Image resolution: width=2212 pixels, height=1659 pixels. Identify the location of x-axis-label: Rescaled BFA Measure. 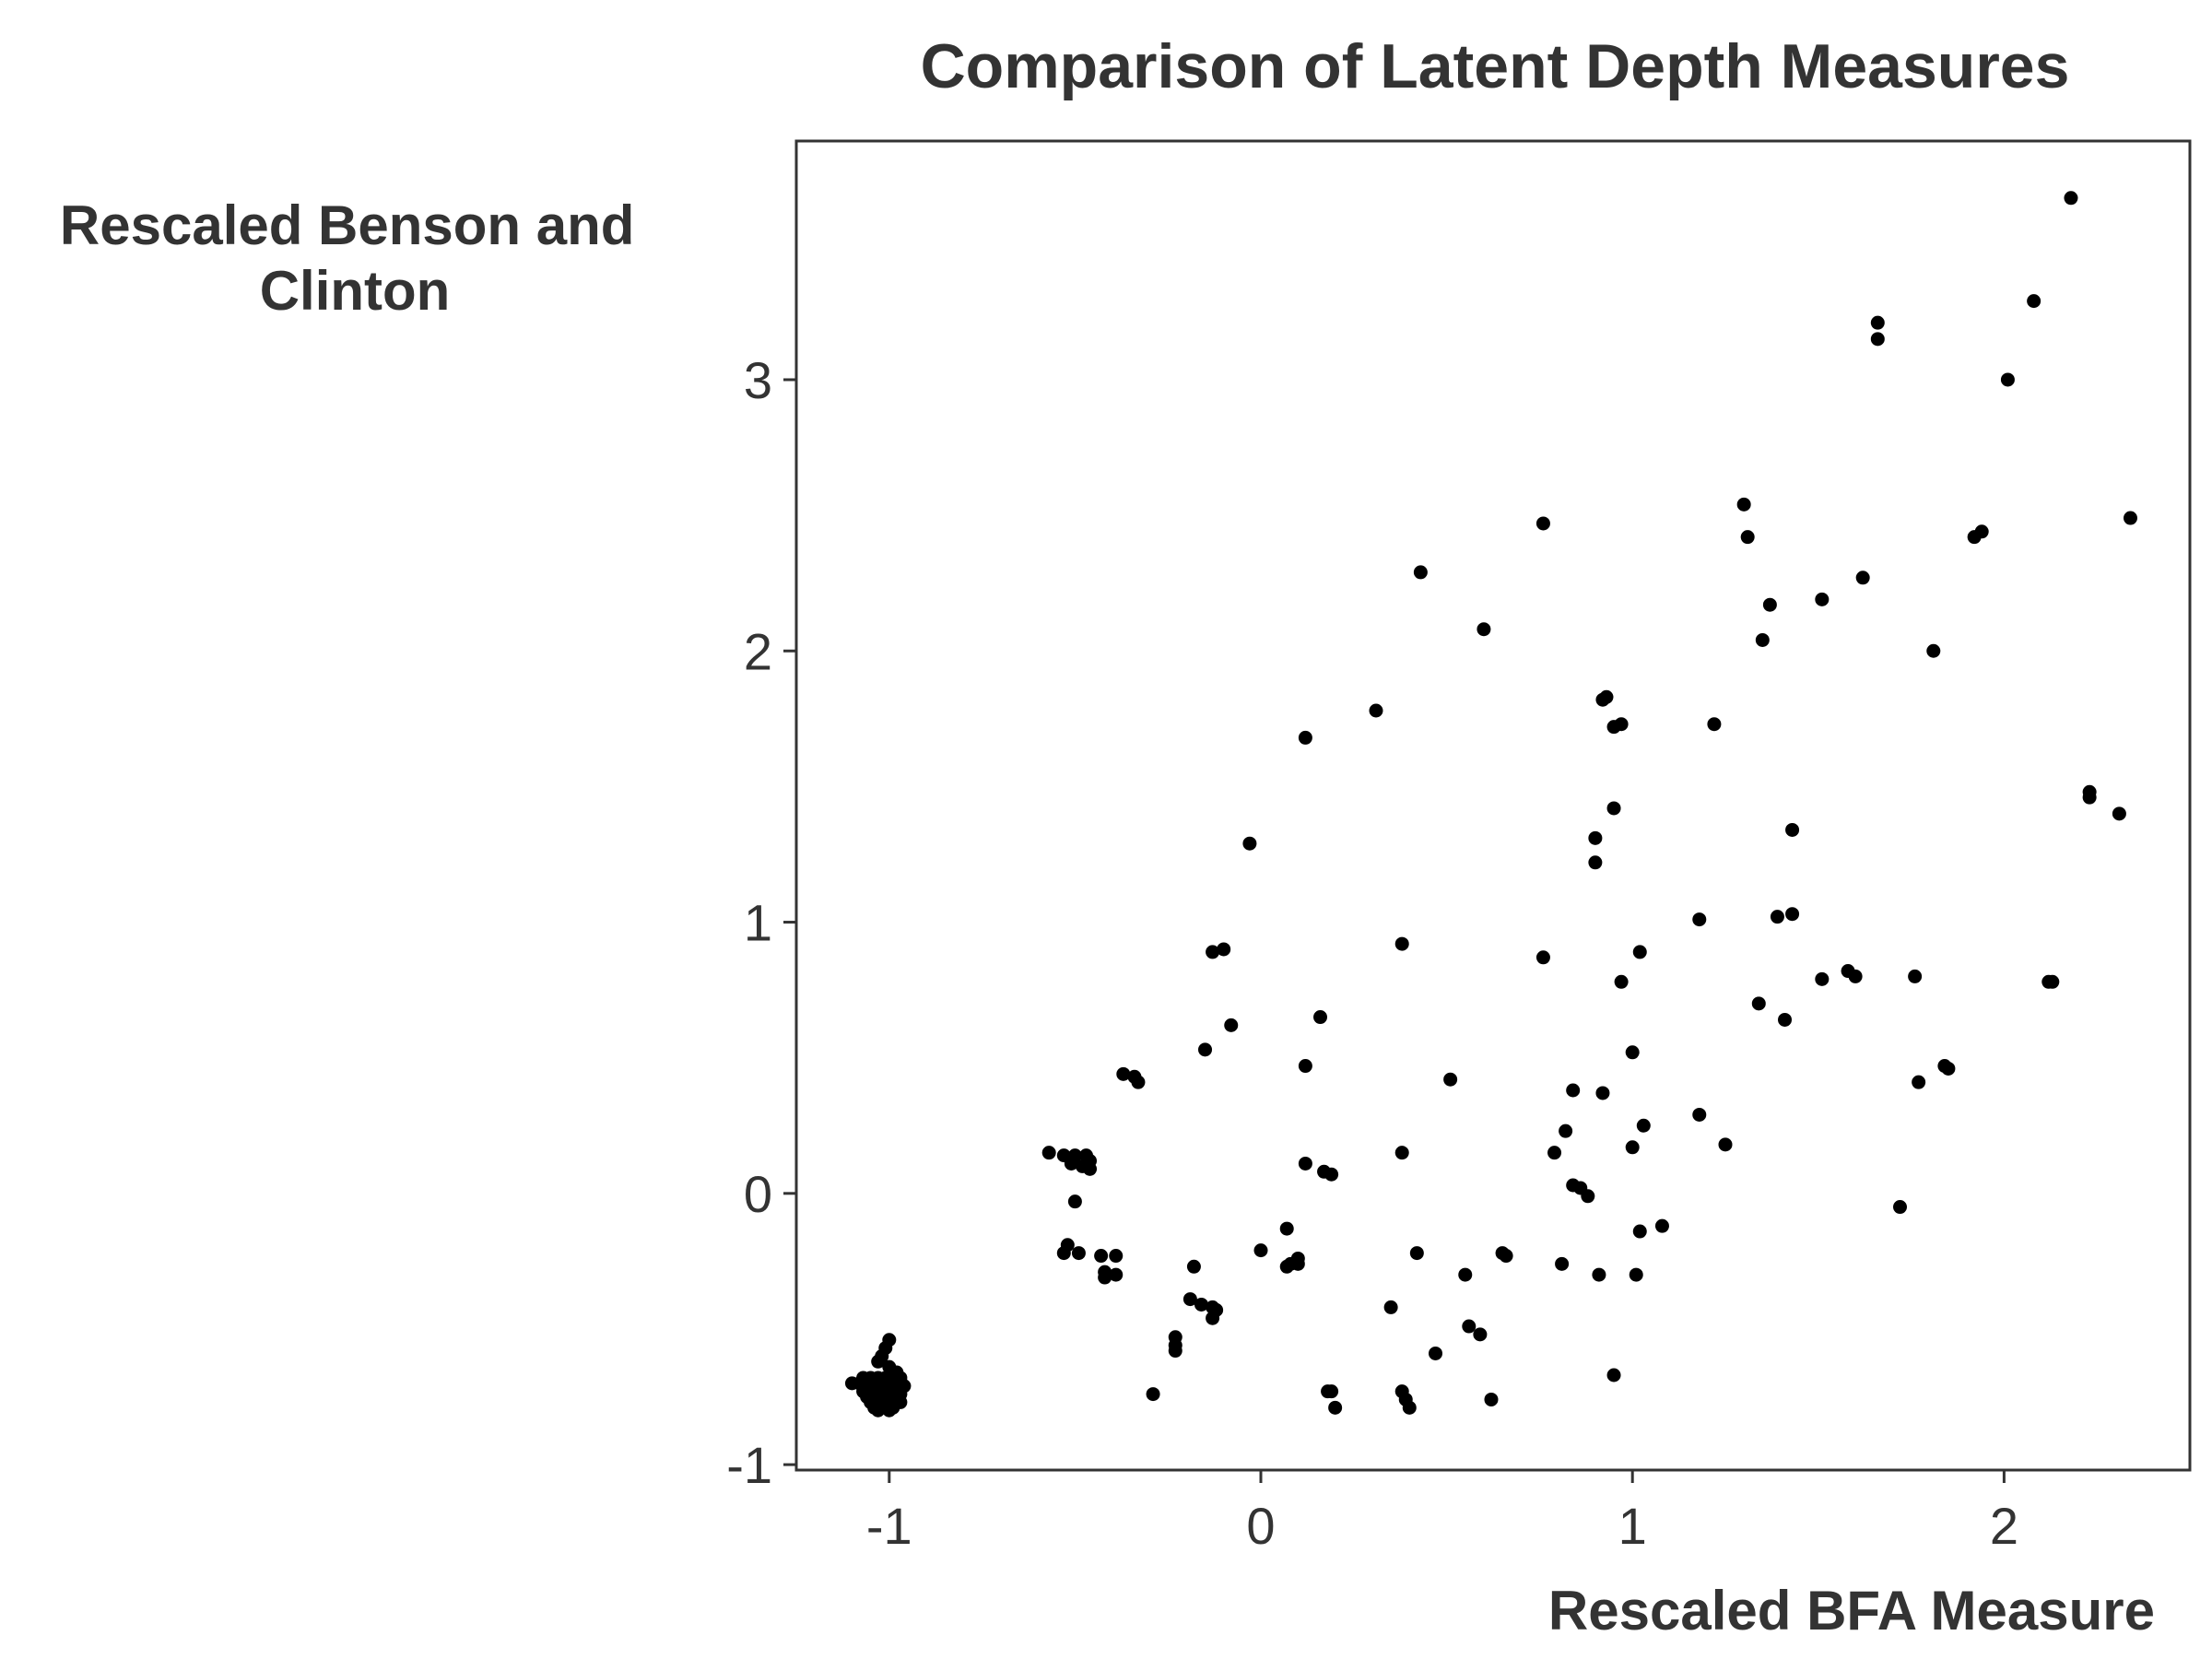
(1851, 1610).